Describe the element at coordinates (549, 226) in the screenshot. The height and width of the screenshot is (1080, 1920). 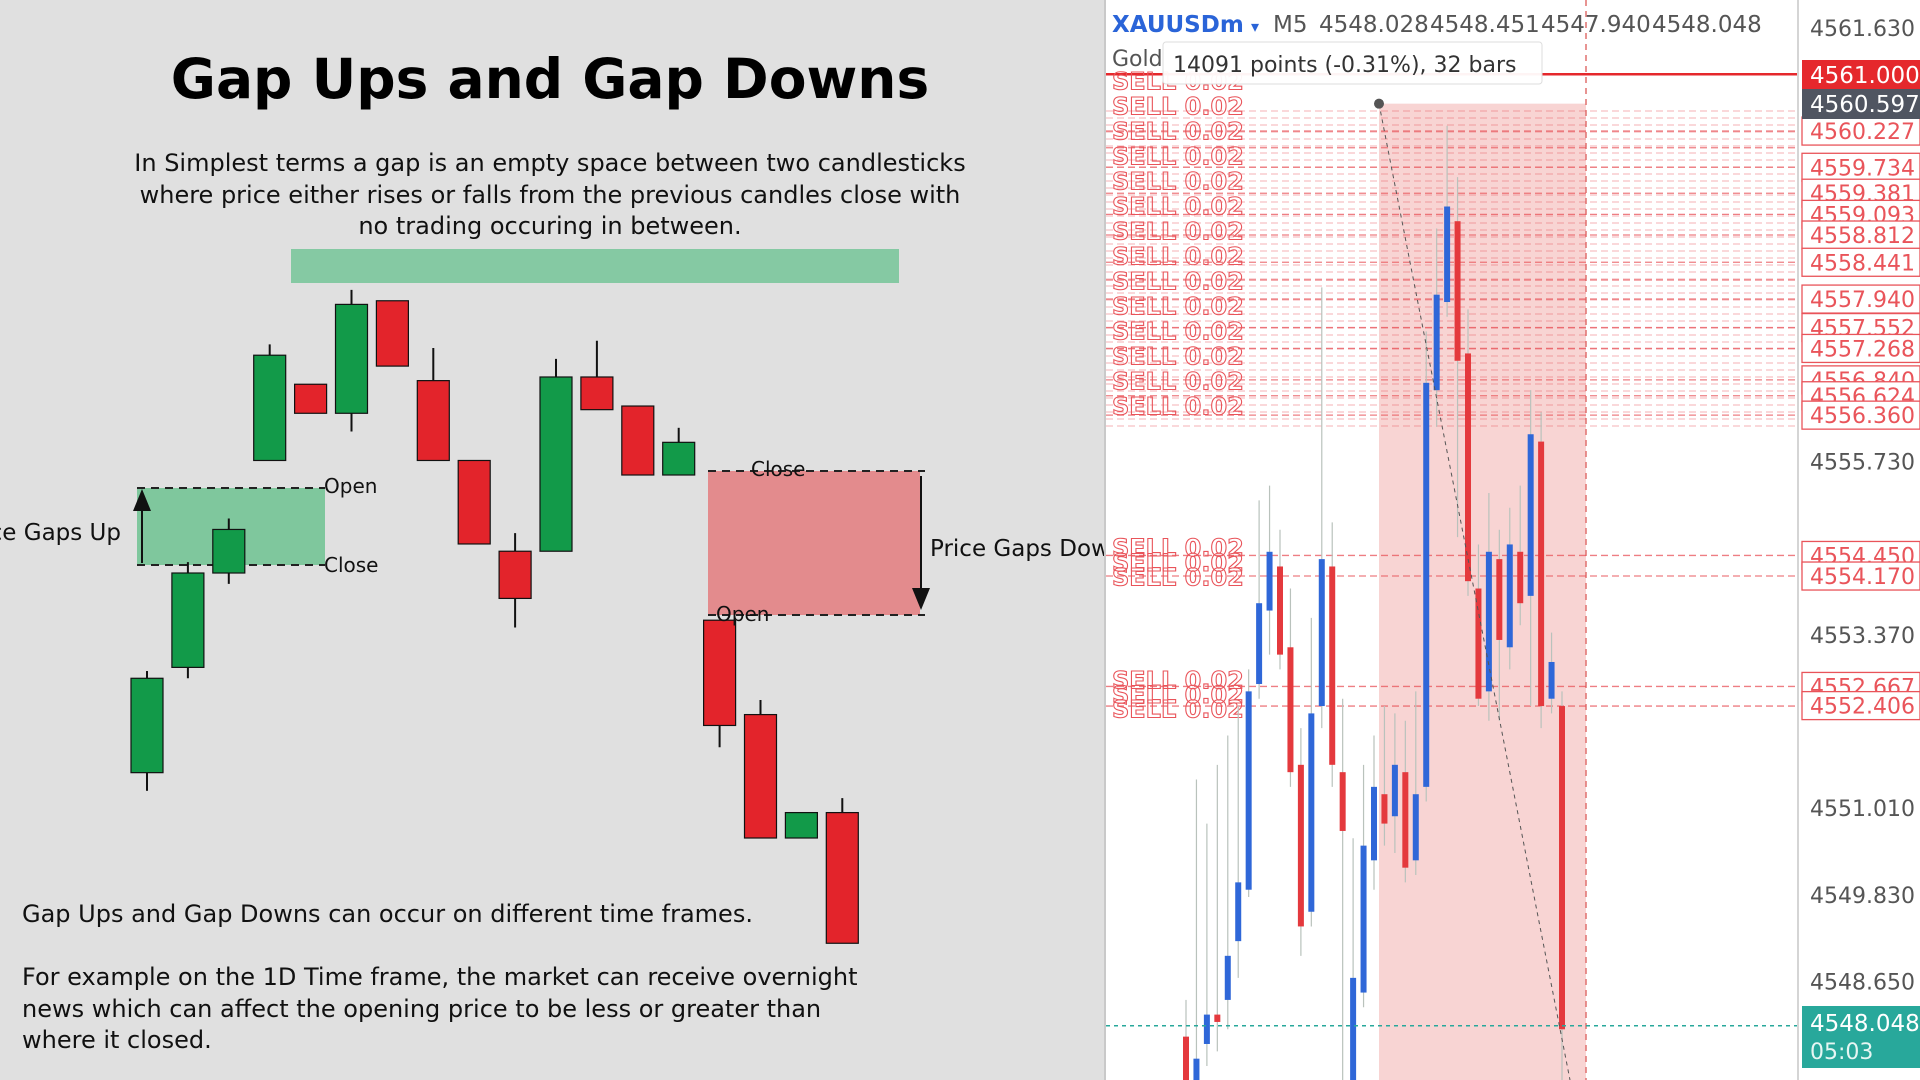
I see `intro-line-3: no trading occuring in between.` at that location.